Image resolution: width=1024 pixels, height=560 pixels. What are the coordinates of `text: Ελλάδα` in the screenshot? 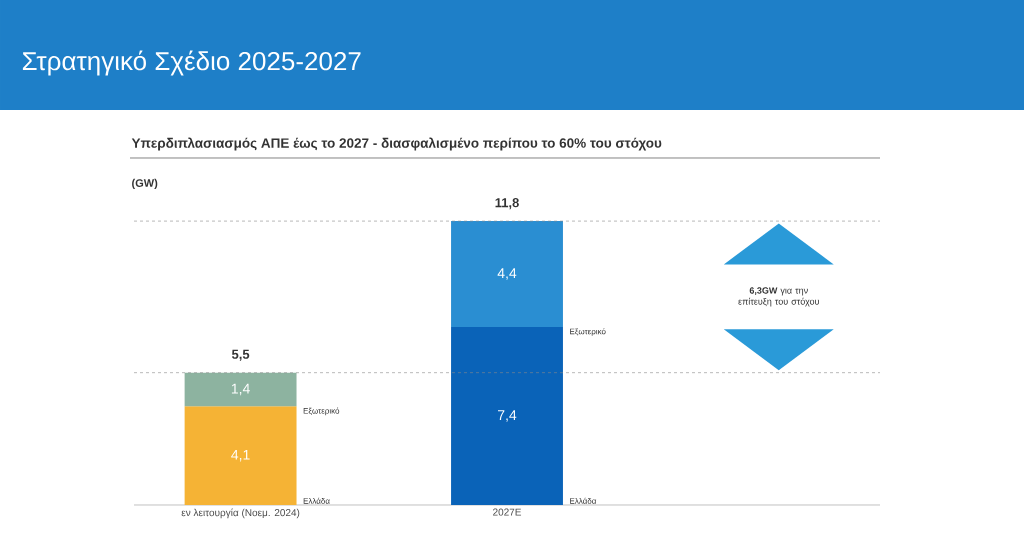 It's located at (583, 500).